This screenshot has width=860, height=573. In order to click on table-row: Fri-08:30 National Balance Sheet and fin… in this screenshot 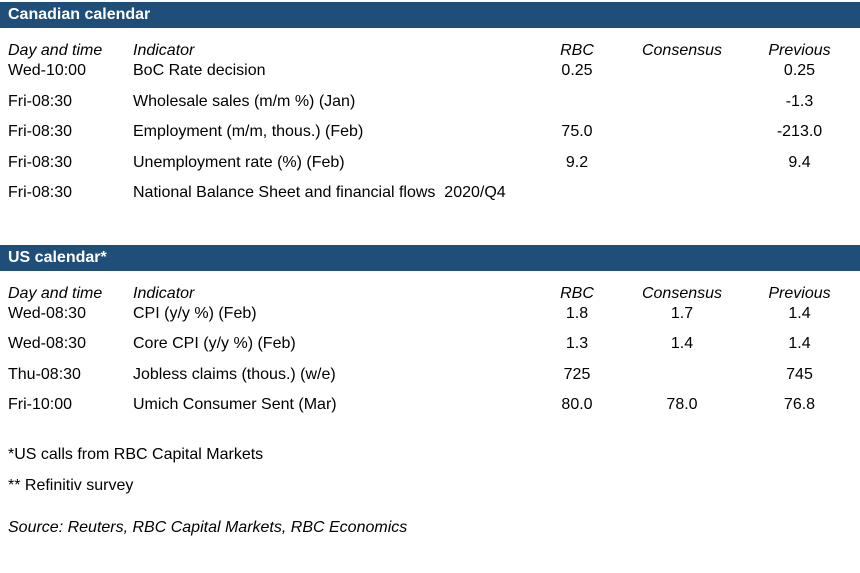, I will do `click(430, 193)`.